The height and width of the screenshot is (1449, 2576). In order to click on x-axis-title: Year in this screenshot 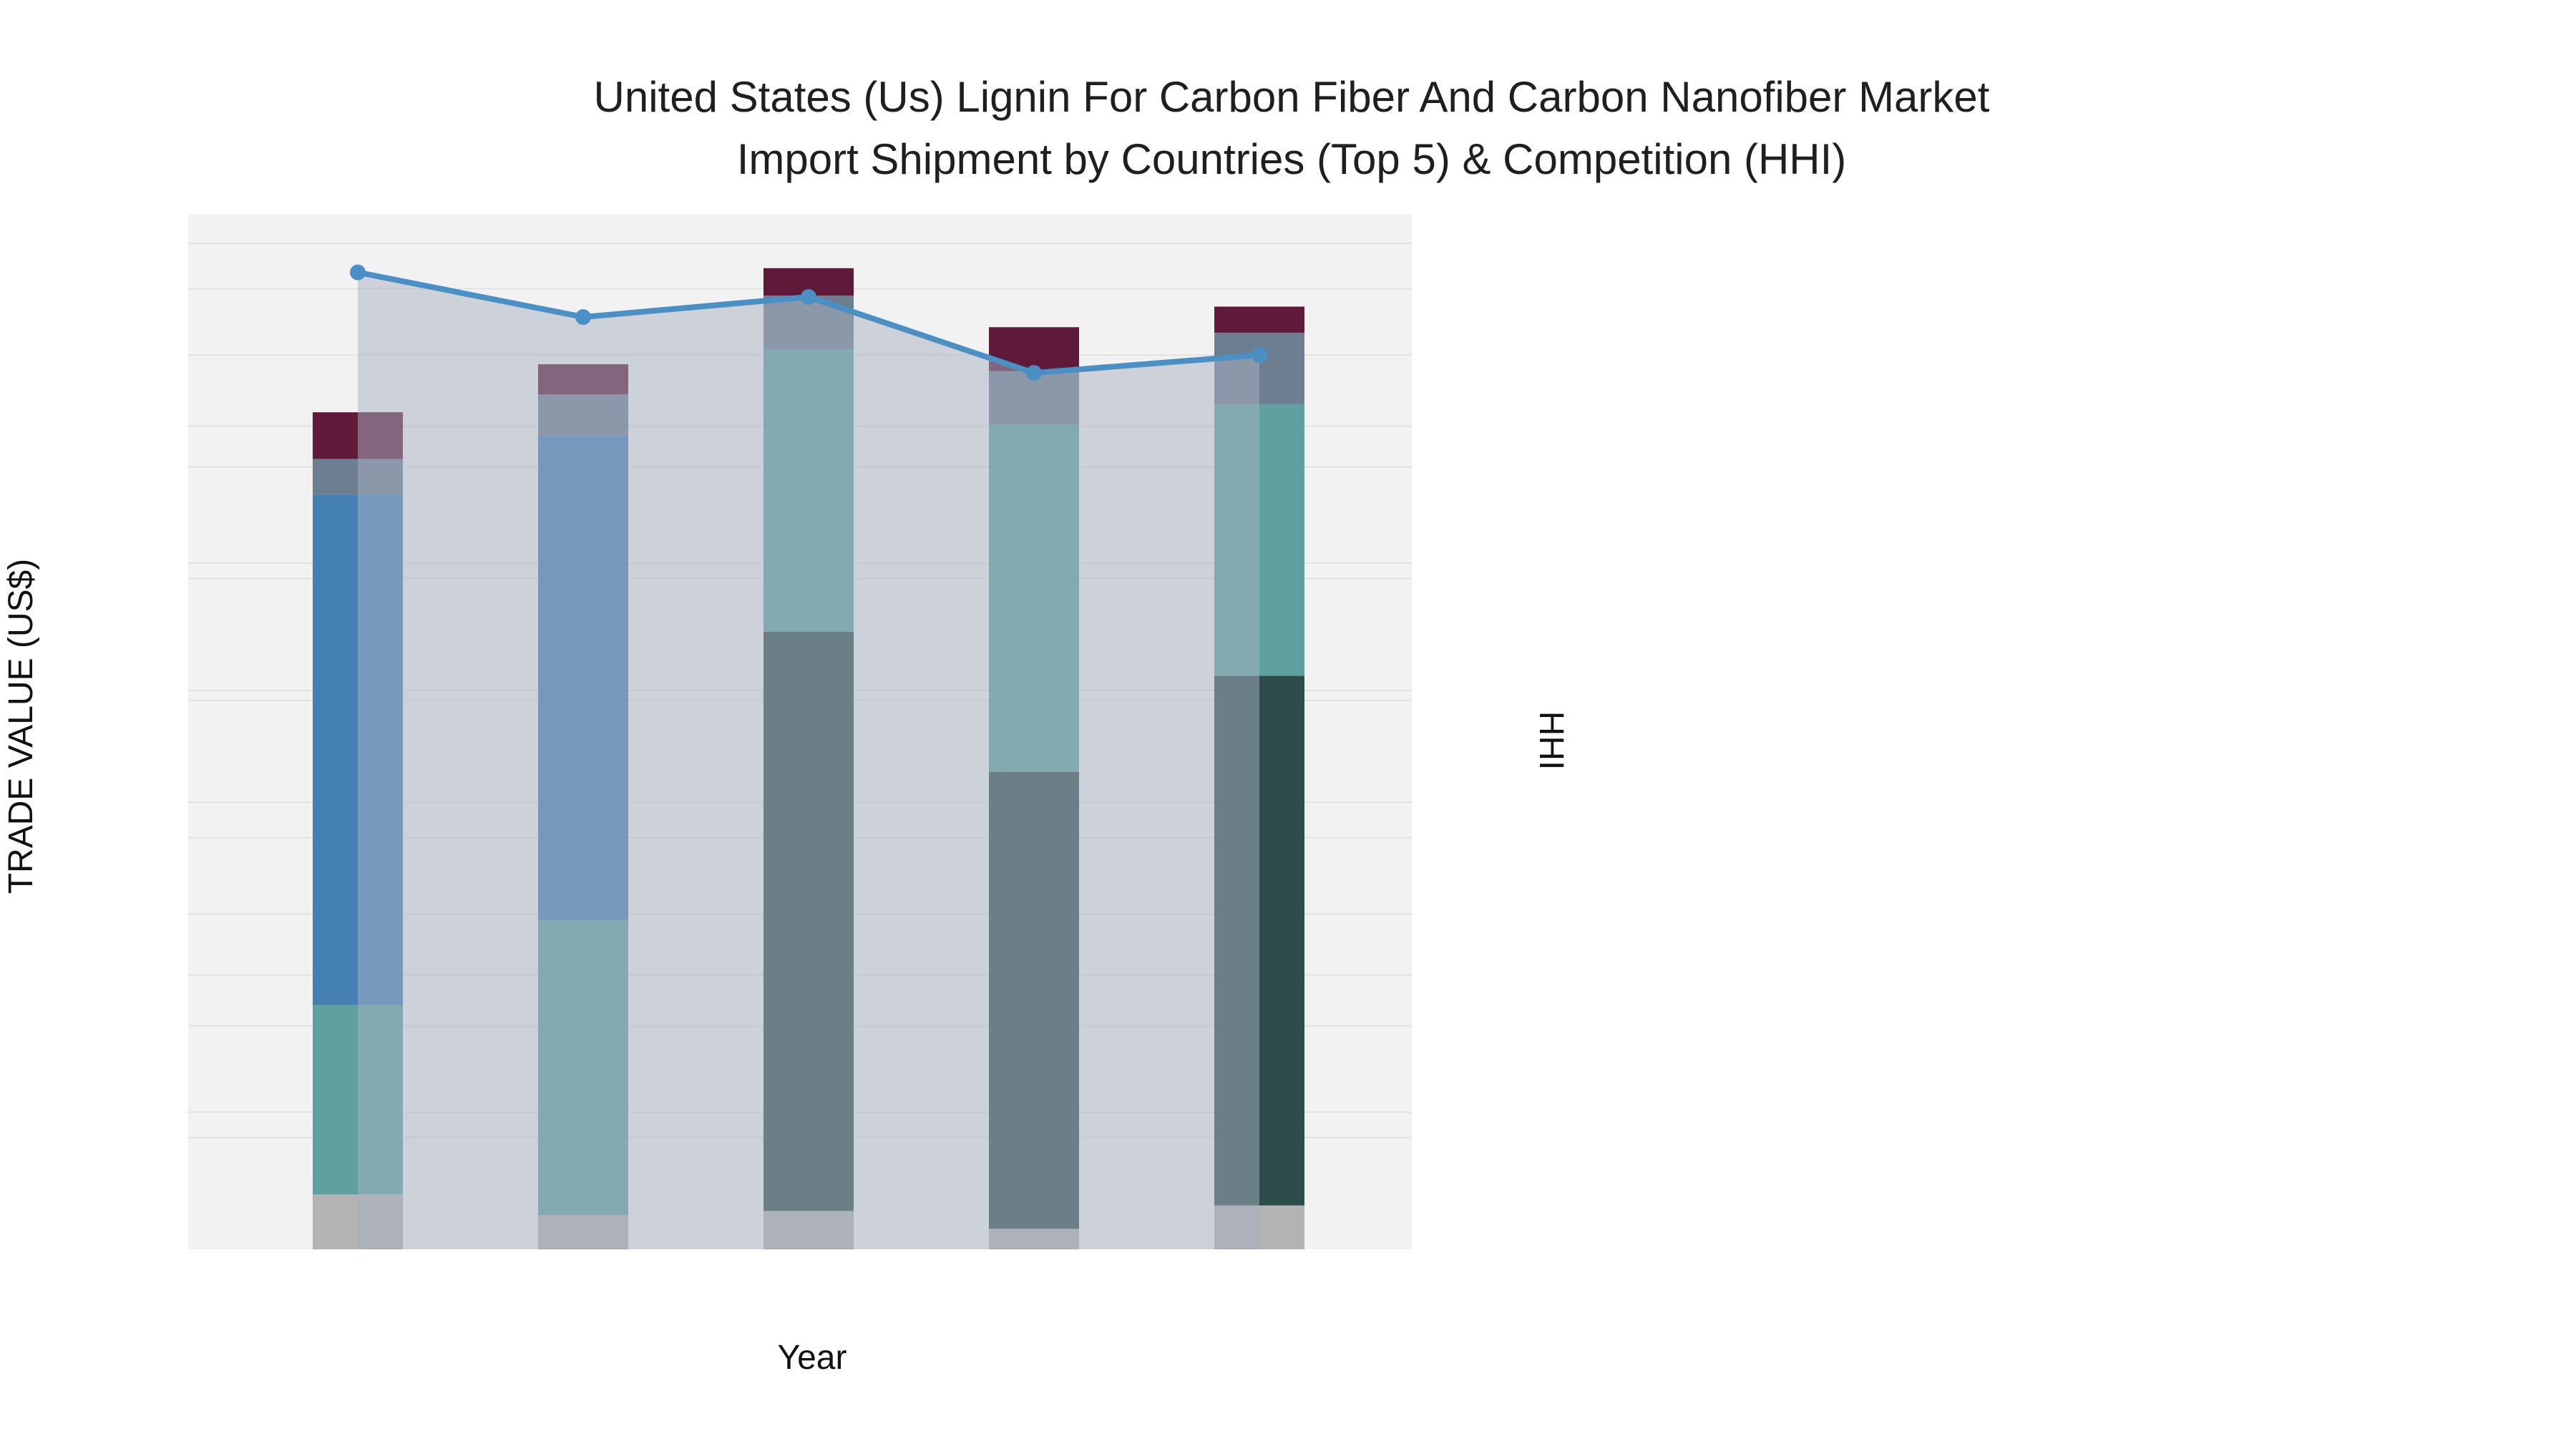, I will do `click(812, 1358)`.